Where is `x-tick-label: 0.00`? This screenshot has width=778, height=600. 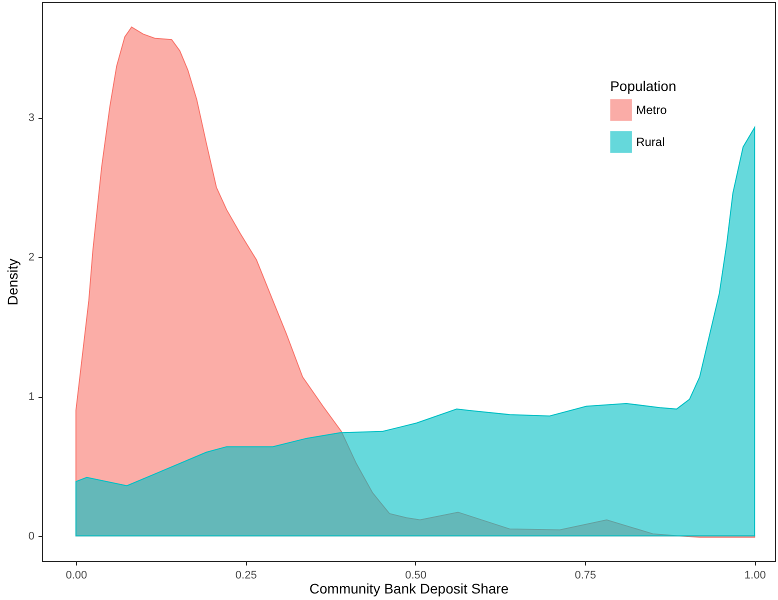
x-tick-label: 0.00 is located at coordinates (77, 576).